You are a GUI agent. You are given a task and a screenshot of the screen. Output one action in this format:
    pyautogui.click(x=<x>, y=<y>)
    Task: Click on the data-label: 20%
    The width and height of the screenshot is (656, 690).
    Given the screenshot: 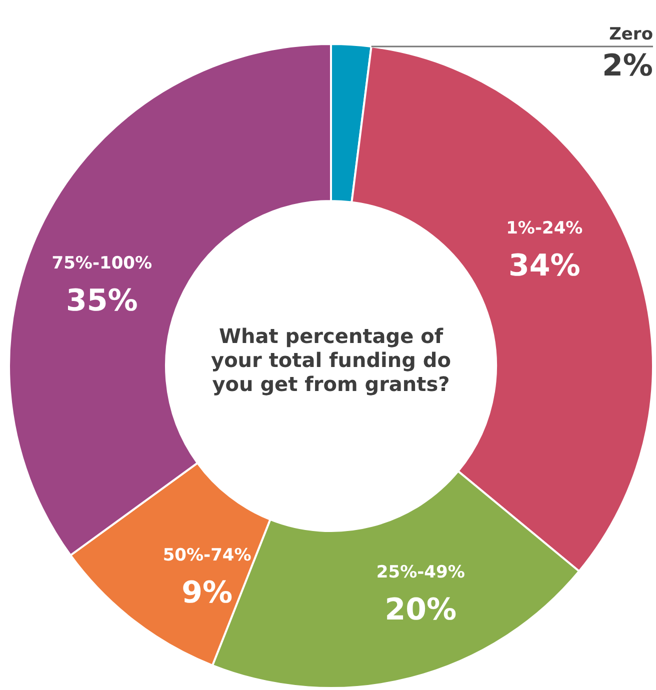 What is the action you would take?
    pyautogui.click(x=420, y=610)
    